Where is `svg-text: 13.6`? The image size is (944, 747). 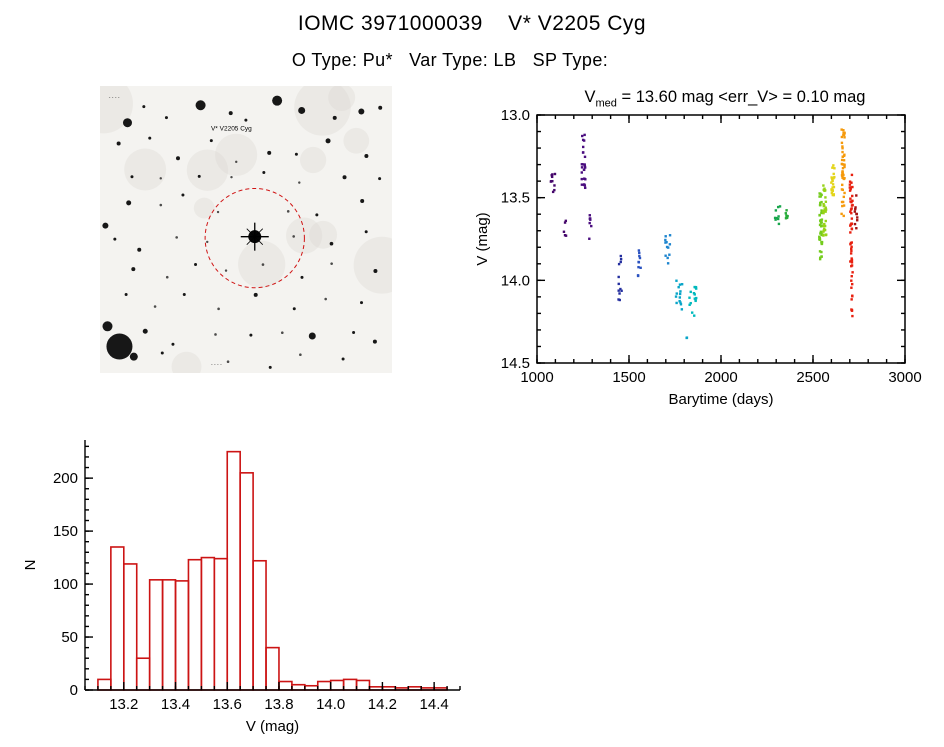 svg-text: 13.6 is located at coordinates (227, 704).